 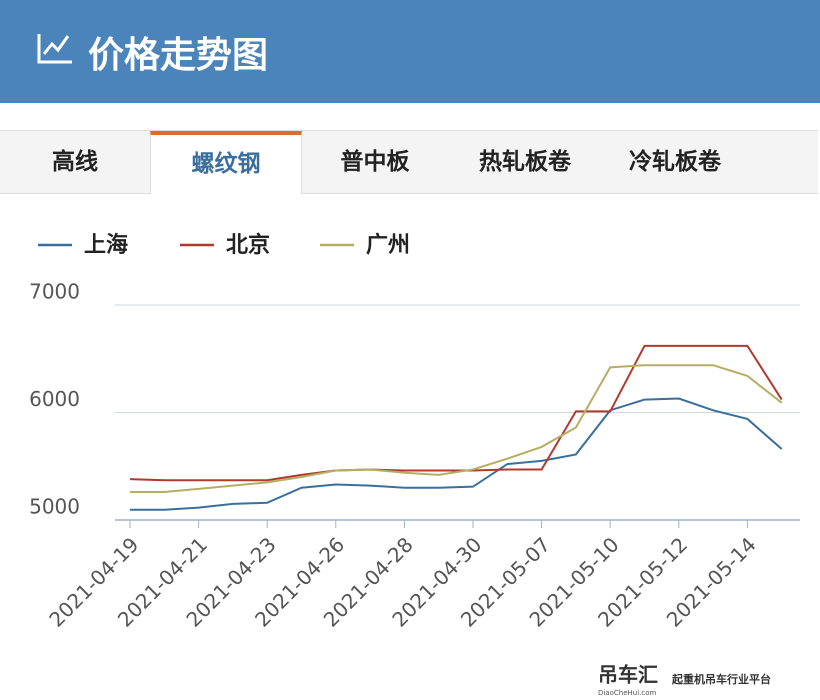 I want to click on watermark-brand: 吊车汇, so click(x=628, y=675).